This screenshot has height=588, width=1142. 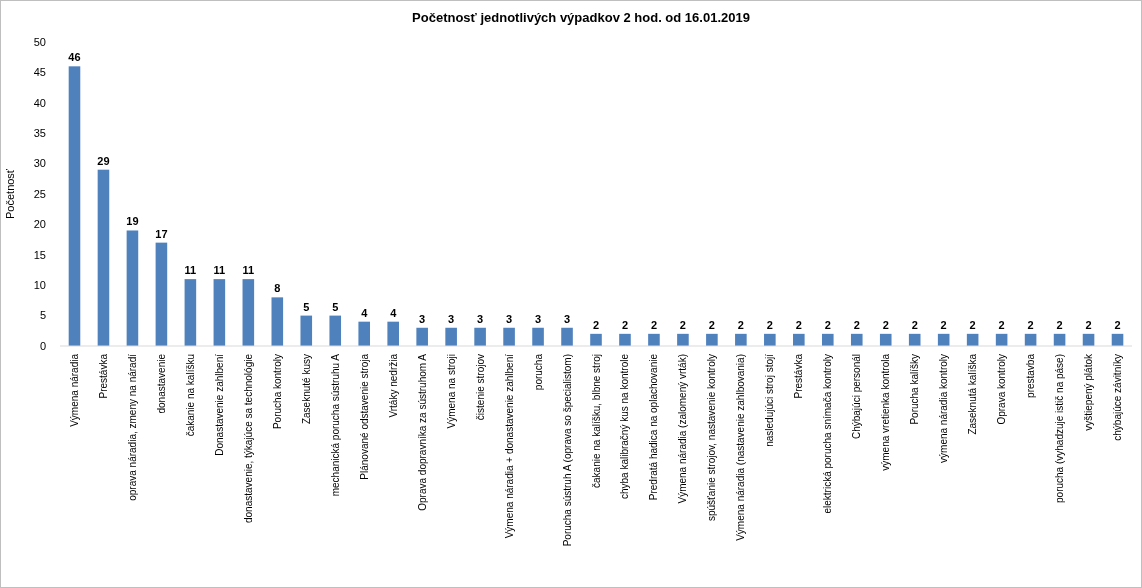 I want to click on data-label: 19, so click(x=132, y=221).